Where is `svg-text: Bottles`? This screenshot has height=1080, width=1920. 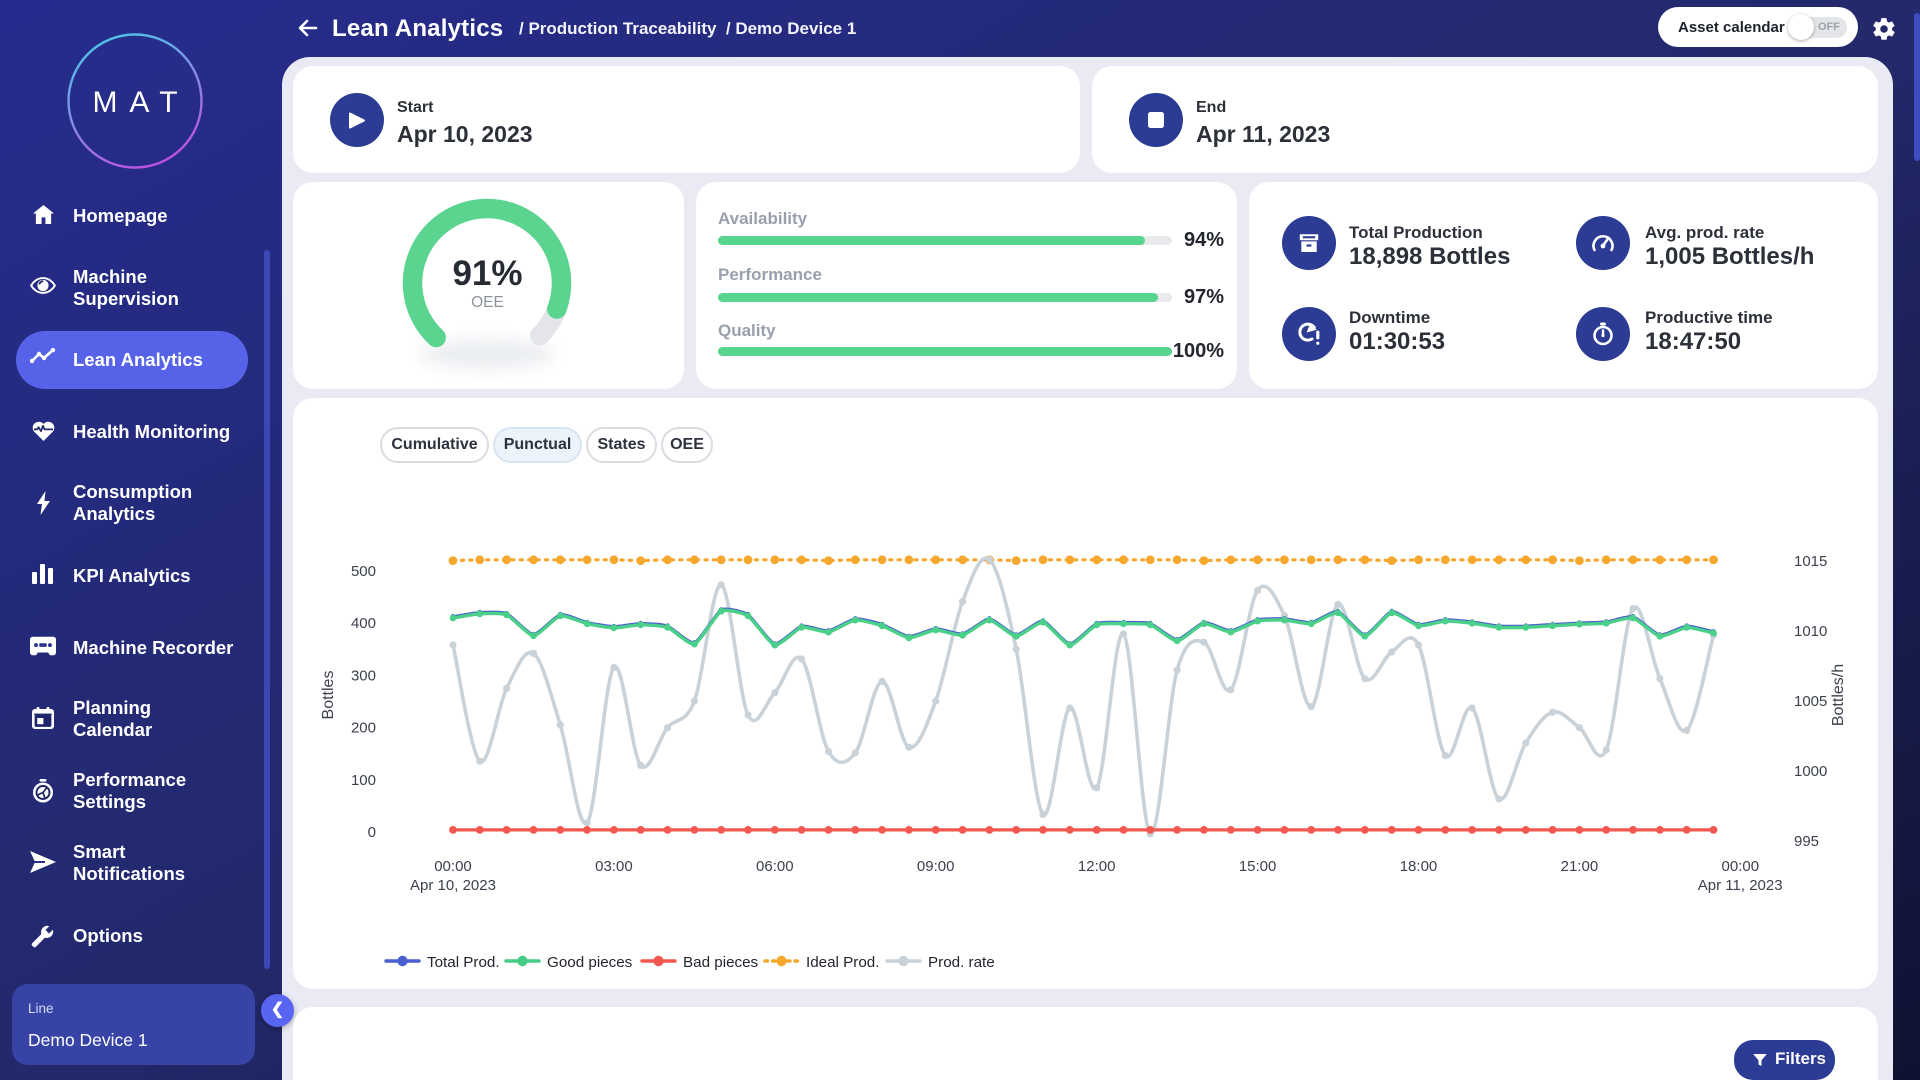 svg-text: Bottles is located at coordinates (328, 695).